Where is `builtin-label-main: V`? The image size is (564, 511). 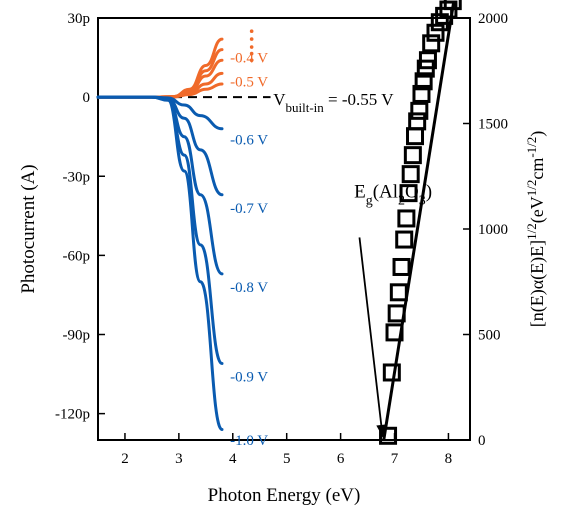 builtin-label-main: V is located at coordinates (279, 99).